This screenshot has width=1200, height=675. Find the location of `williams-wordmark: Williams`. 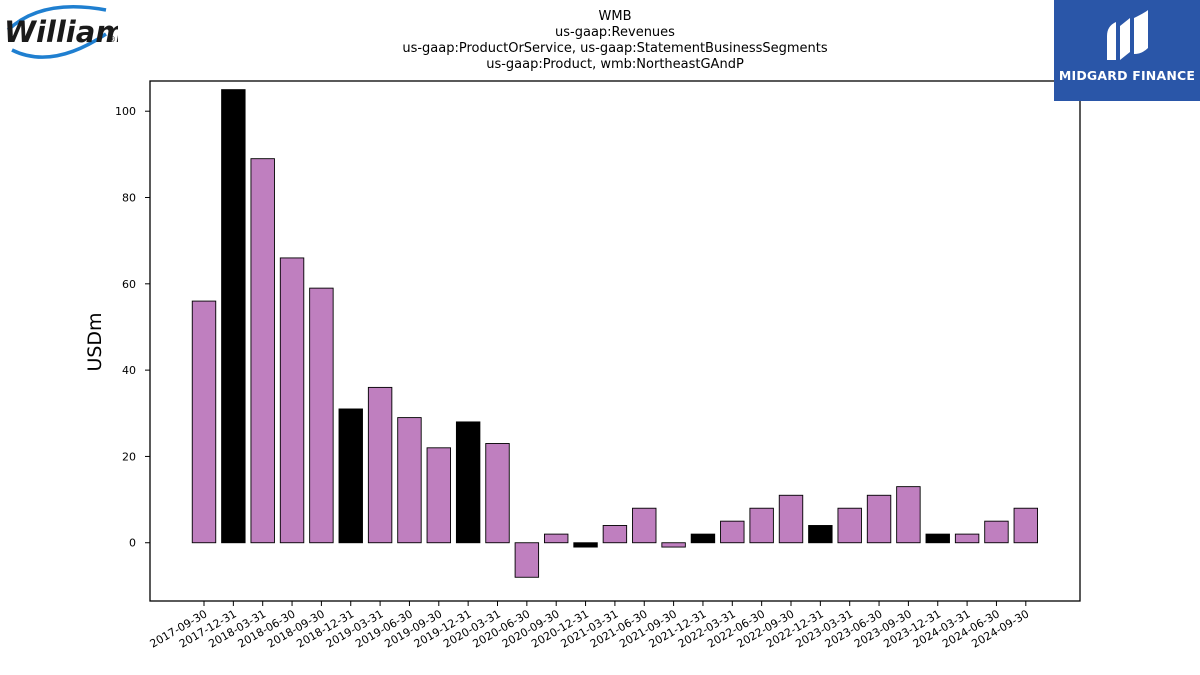

williams-wordmark: Williams is located at coordinates (61, 32).